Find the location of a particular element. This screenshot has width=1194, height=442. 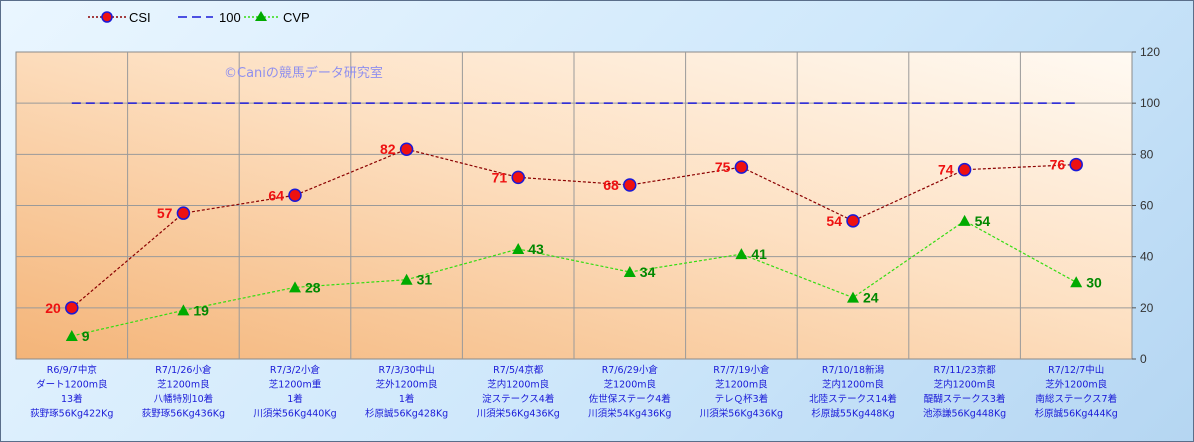

csi-data-label: 64 is located at coordinates (276, 195).